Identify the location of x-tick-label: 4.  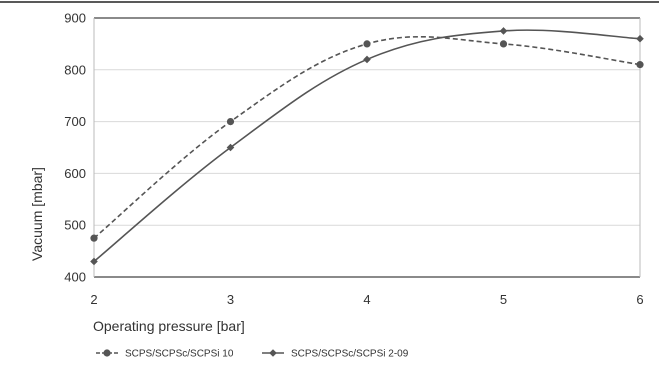
(366, 299).